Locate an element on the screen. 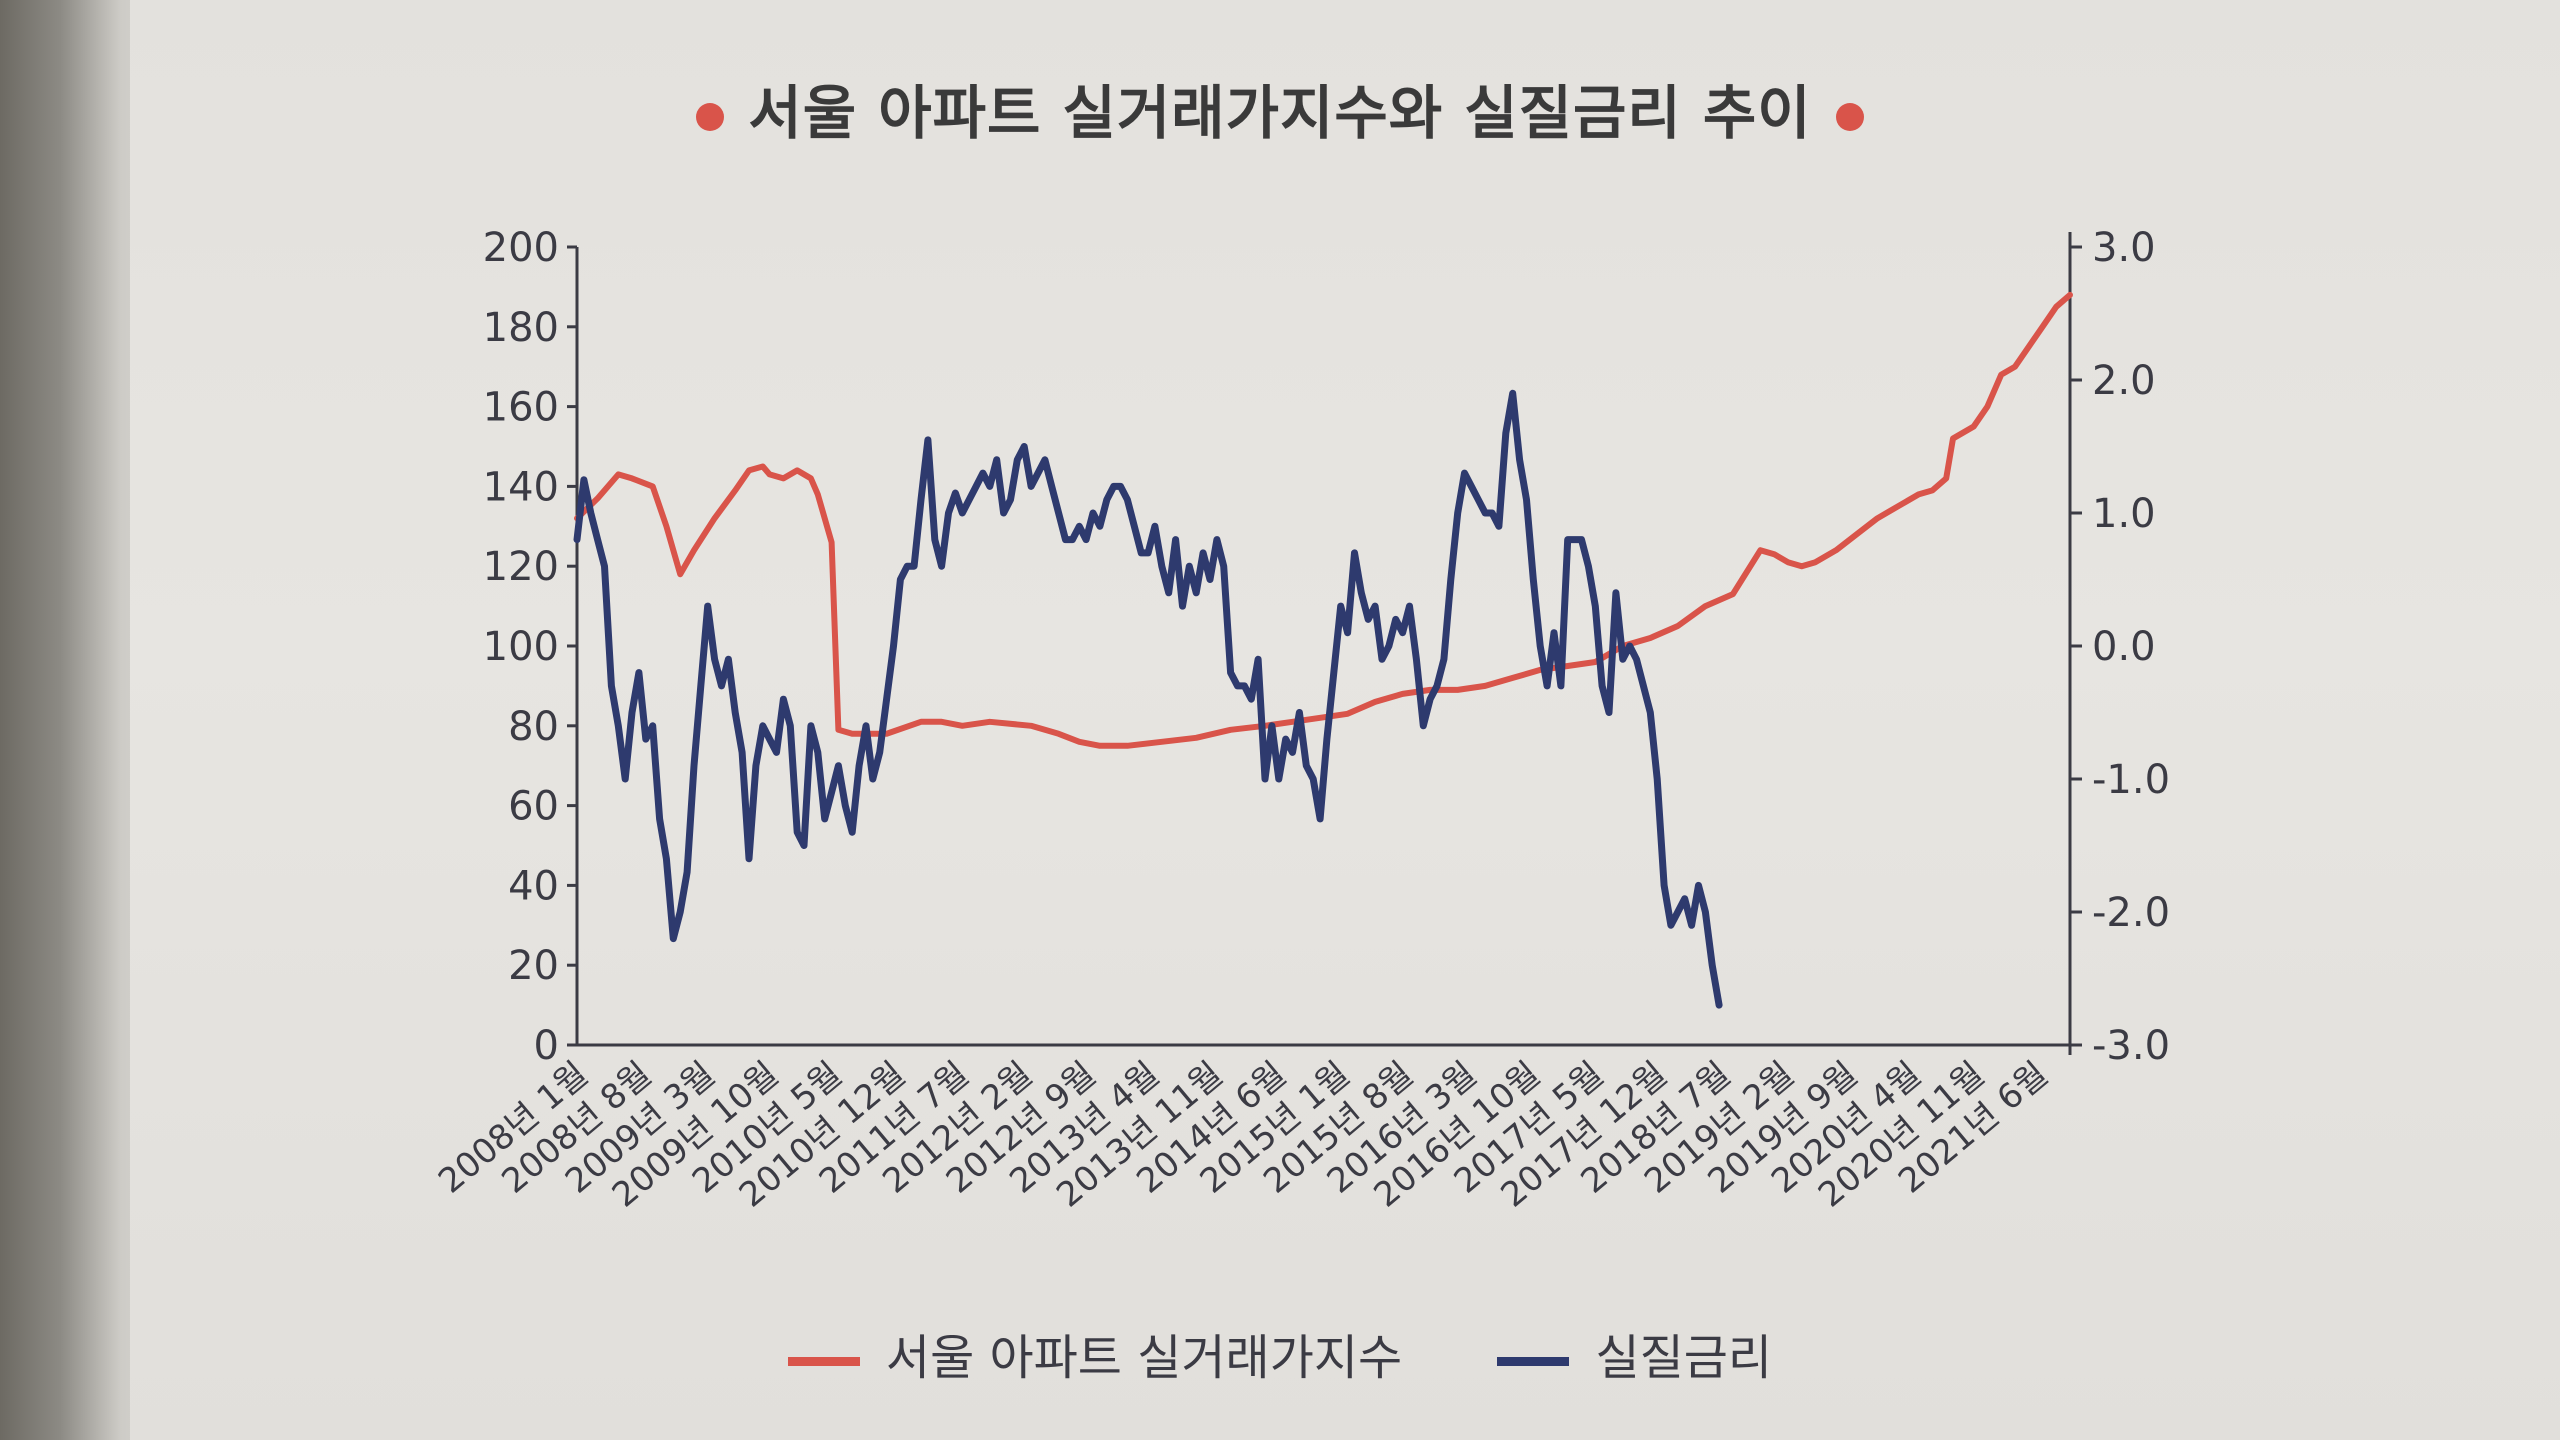 The height and width of the screenshot is (1440, 2560). right-tick-label: 1.0 is located at coordinates (2124, 514).